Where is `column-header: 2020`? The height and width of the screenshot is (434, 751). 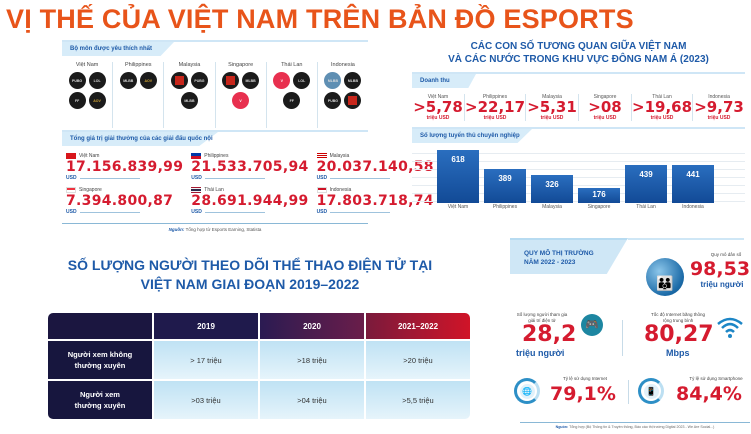
column-header: 2020 is located at coordinates (312, 326).